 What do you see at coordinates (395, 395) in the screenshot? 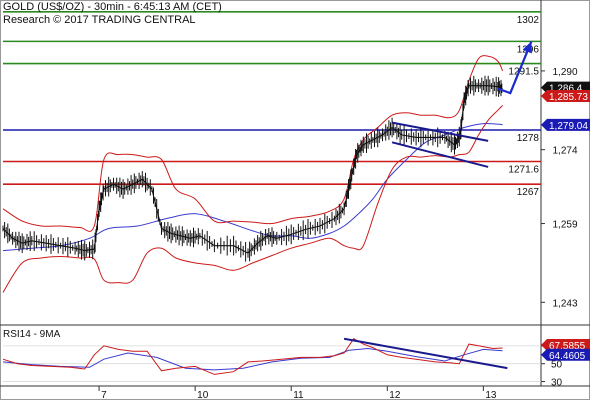
I see `time-tick-label-3: 12` at bounding box center [395, 395].